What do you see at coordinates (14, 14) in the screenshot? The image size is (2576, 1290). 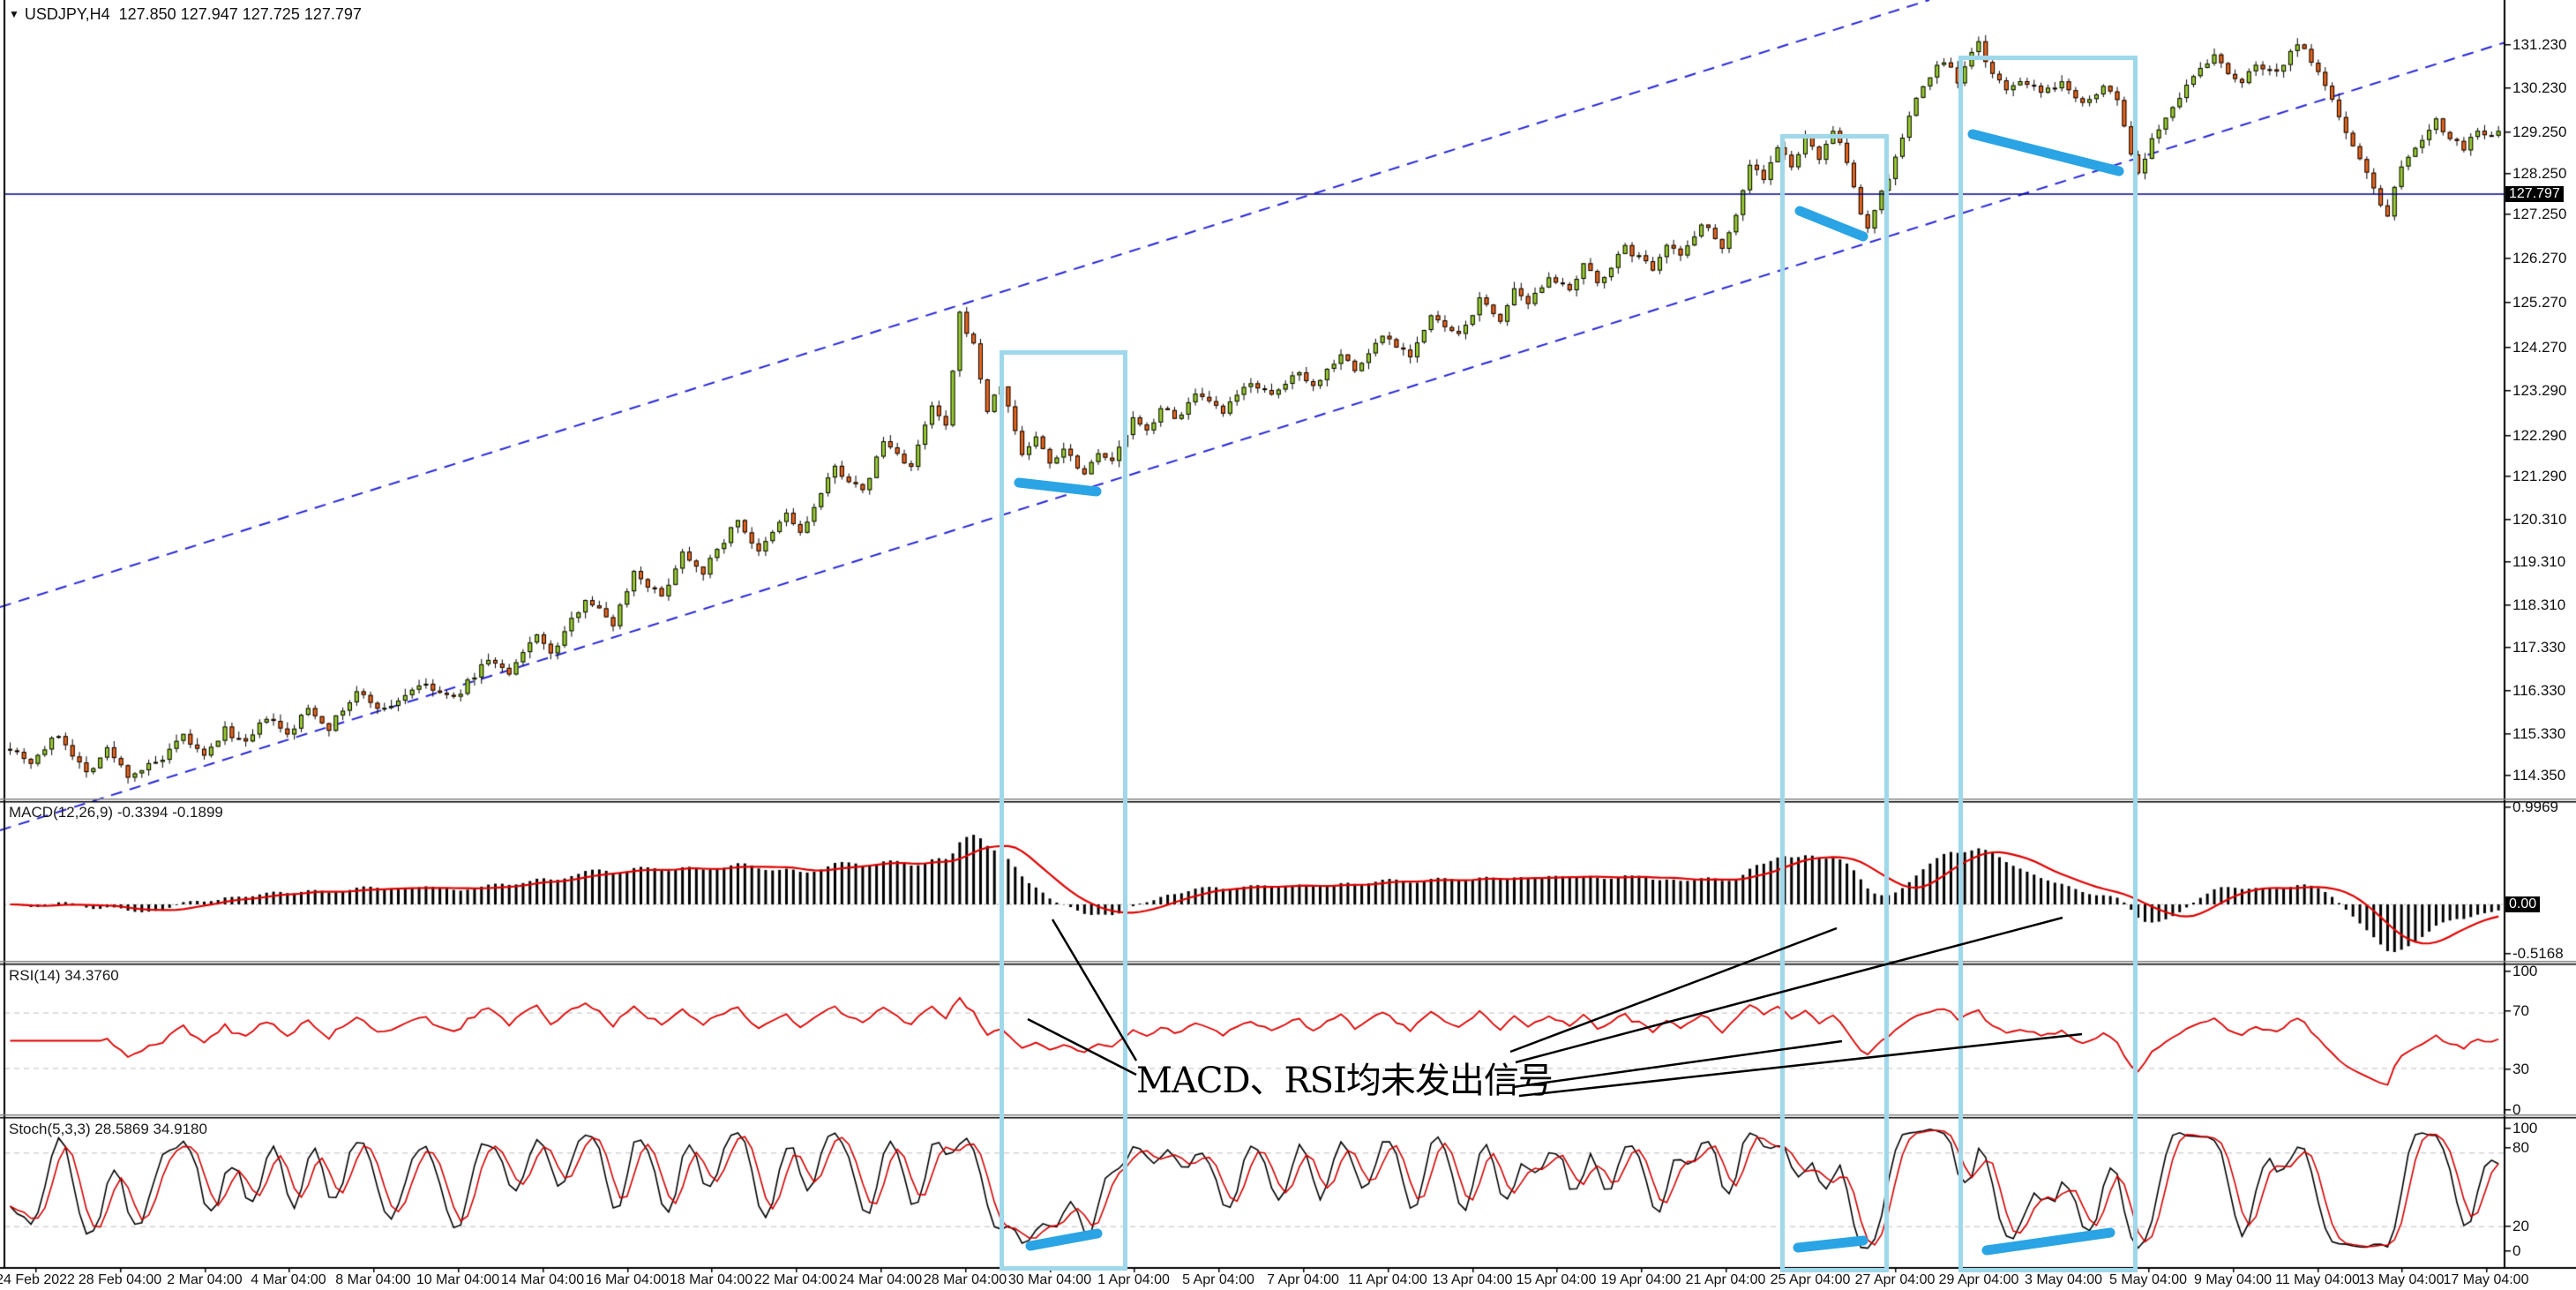 I see `symbol-dropdown-icon: ▼` at bounding box center [14, 14].